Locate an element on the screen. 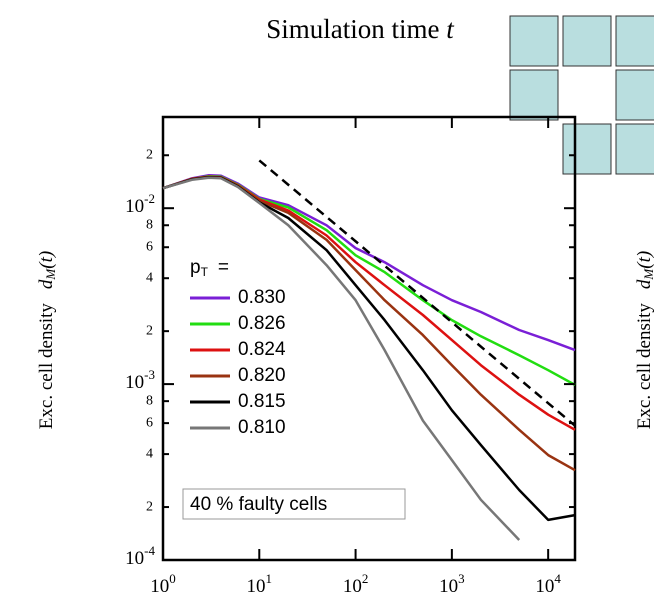  x-axis-title-symbol: t is located at coordinates (450, 29).